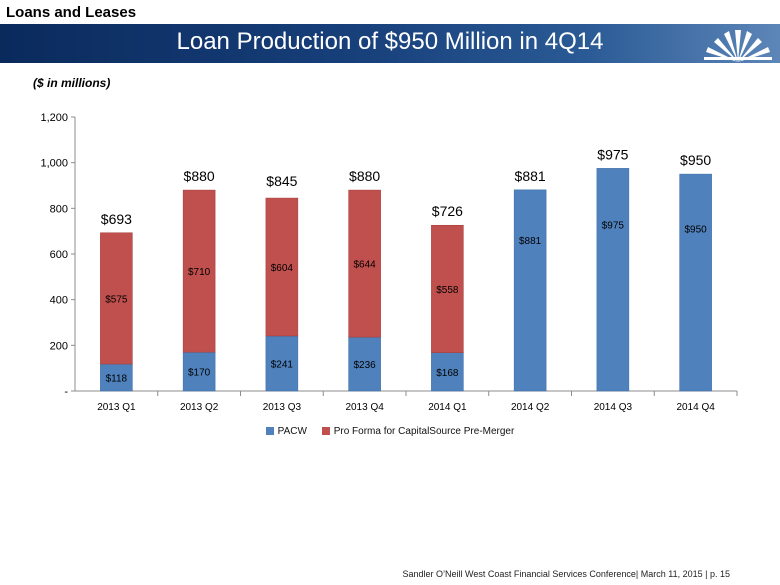 This screenshot has width=780, height=585. I want to click on y-tick-label: 1,200, so click(54, 118).